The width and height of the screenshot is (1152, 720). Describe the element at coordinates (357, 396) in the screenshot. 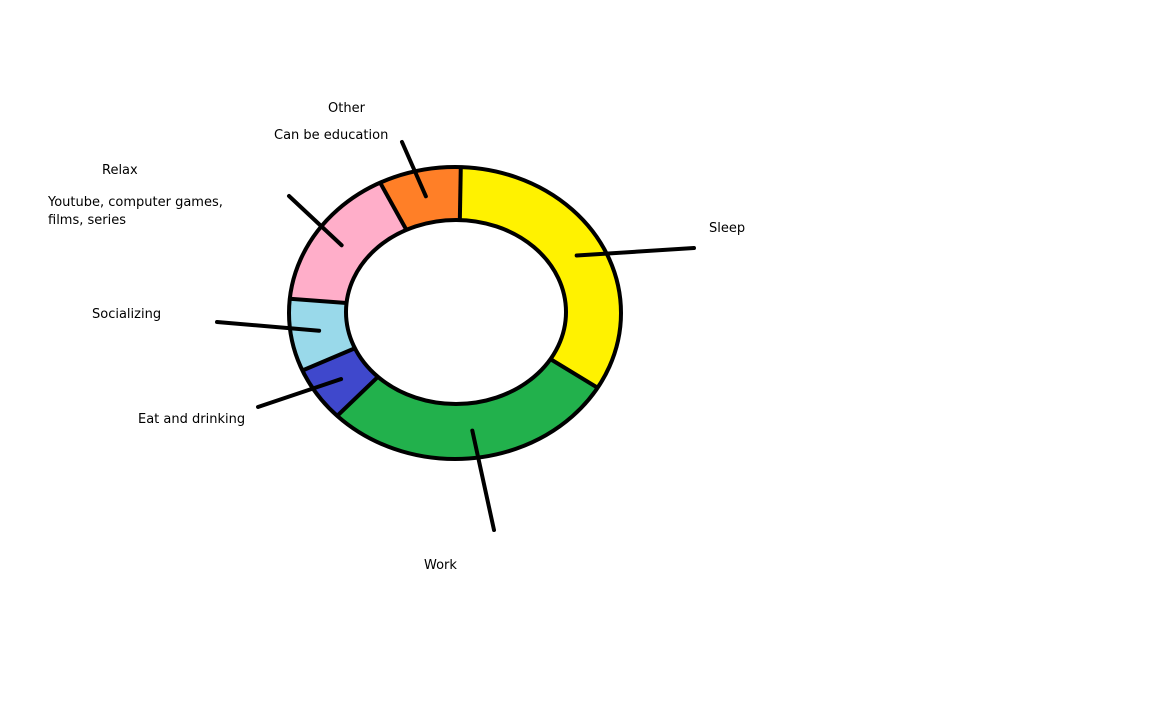

I see `separator-eat-and-drinking` at that location.